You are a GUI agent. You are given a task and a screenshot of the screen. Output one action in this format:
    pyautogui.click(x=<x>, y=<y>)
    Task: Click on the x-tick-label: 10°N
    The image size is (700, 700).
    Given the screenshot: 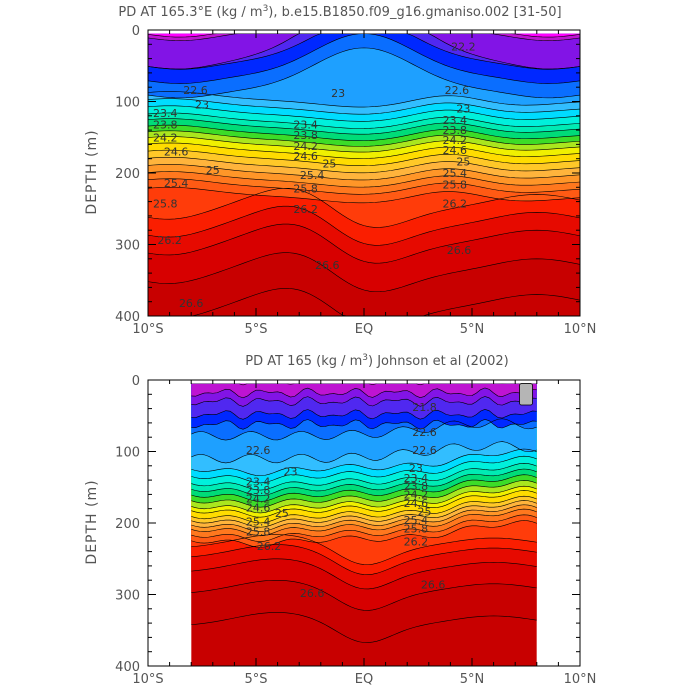 What is the action you would take?
    pyautogui.click(x=580, y=329)
    